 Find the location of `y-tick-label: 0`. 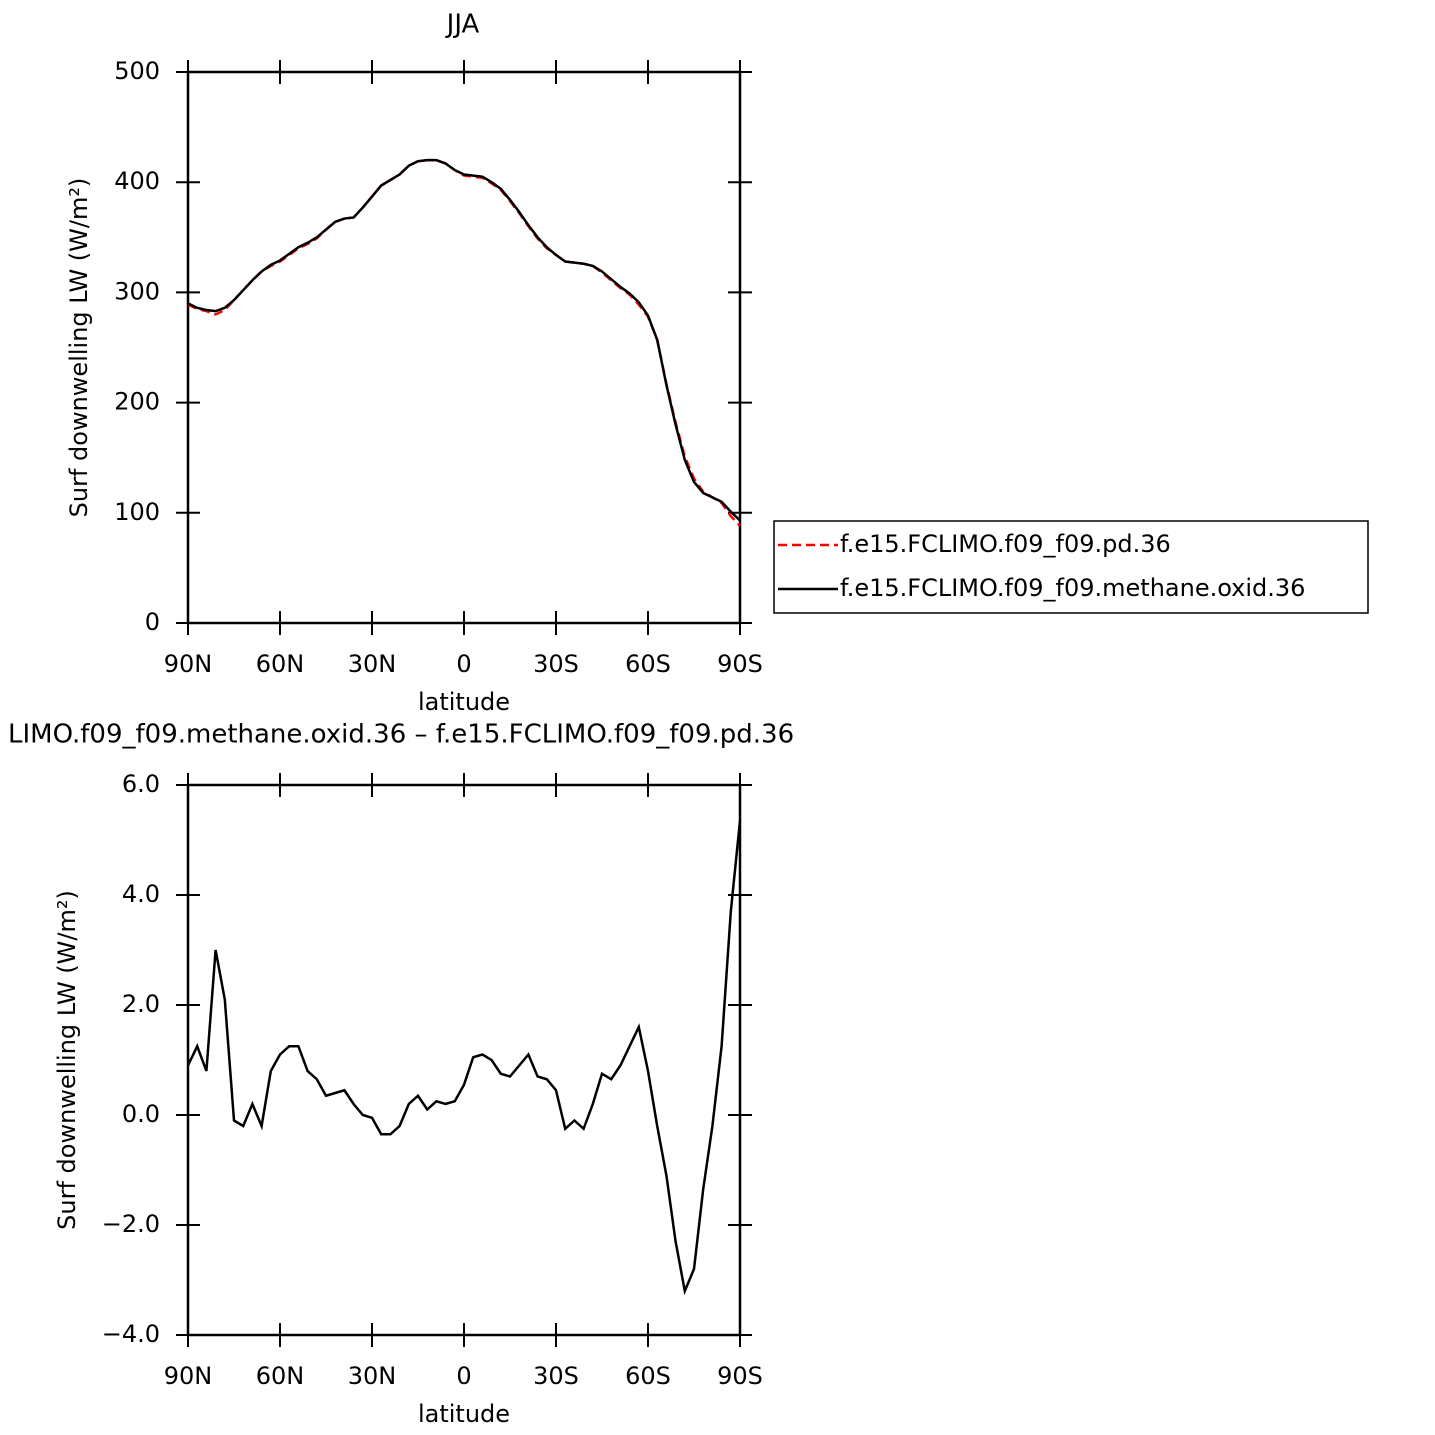

y-tick-label: 0 is located at coordinates (152, 622).